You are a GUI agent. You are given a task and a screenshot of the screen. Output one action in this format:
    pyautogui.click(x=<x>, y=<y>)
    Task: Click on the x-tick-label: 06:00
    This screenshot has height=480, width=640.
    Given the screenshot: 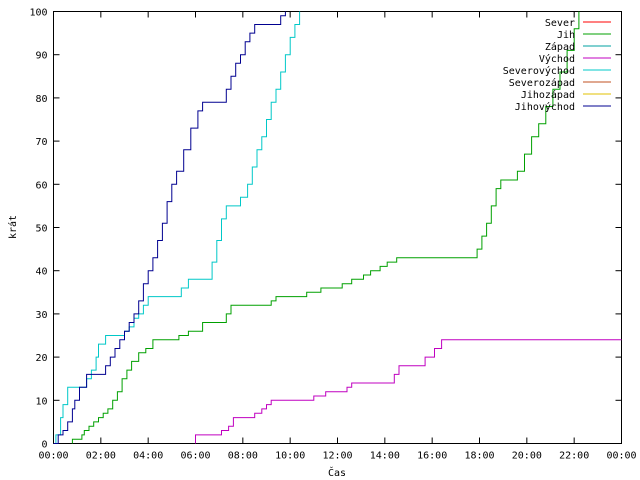 What is the action you would take?
    pyautogui.click(x=195, y=456)
    